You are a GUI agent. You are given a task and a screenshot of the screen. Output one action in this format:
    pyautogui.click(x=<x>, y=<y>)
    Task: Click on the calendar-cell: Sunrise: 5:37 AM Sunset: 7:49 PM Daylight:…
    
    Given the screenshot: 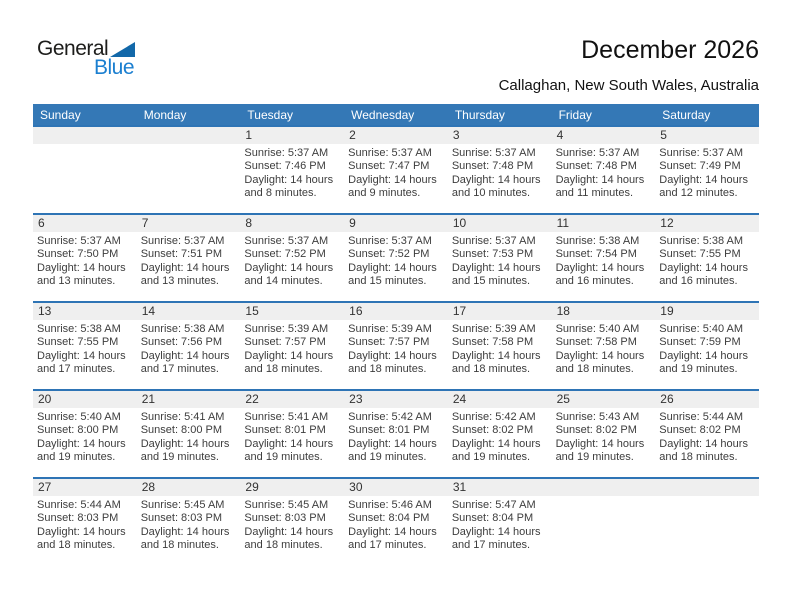 What is the action you would take?
    pyautogui.click(x=707, y=178)
    